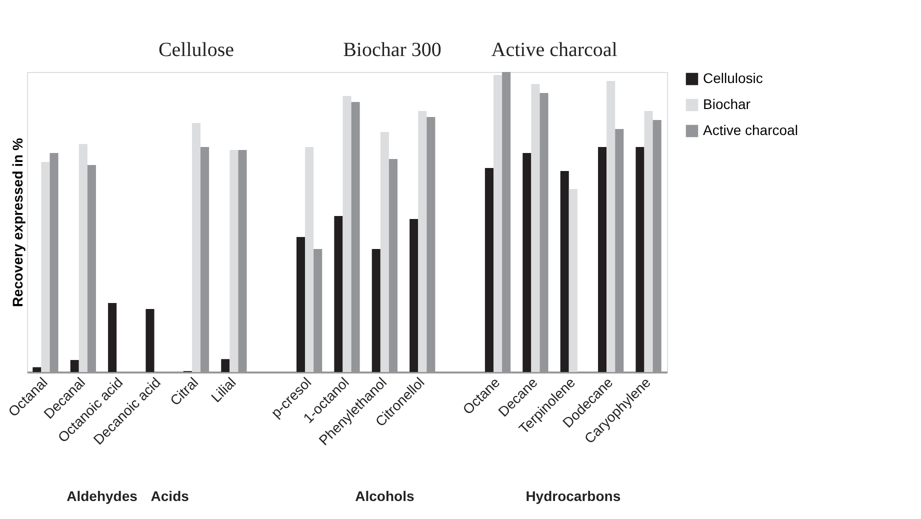  Describe the element at coordinates (573, 496) in the screenshot. I see `text: Hydrocarbons` at that location.